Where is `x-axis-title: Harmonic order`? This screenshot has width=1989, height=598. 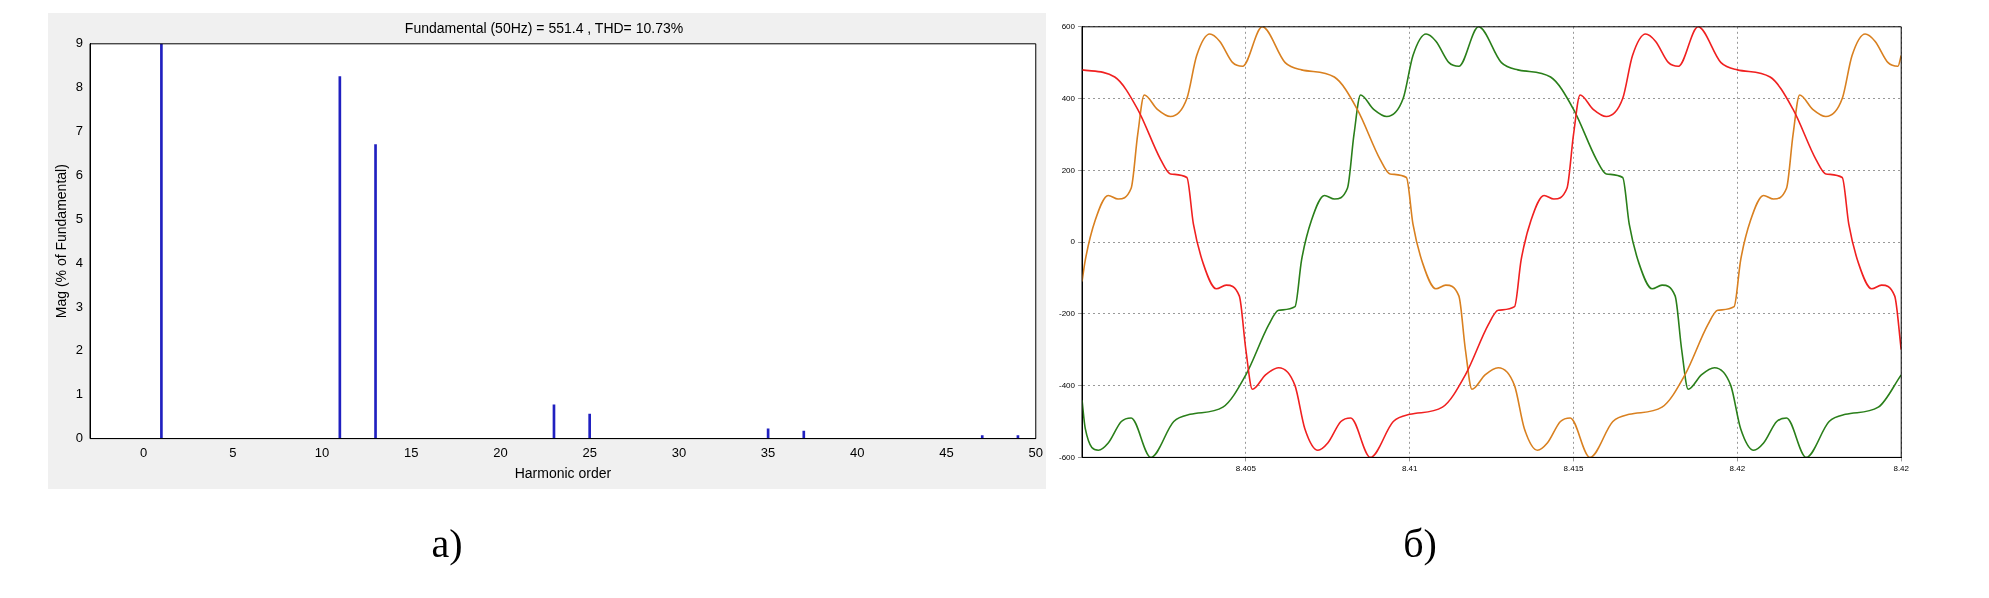 x-axis-title: Harmonic order is located at coordinates (563, 473).